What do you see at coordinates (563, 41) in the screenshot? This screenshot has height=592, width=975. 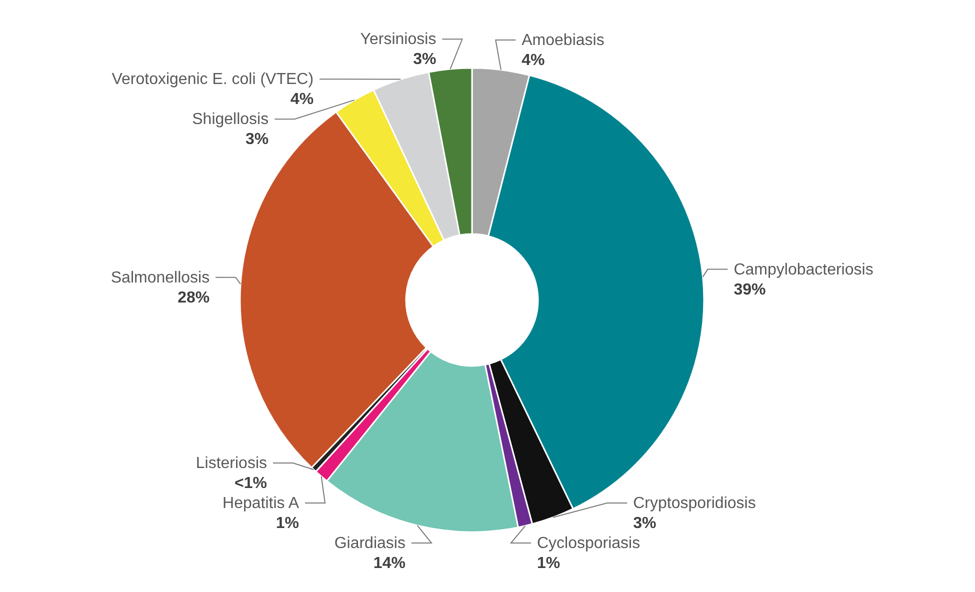 I see `slice-label: Amoebiasis` at bounding box center [563, 41].